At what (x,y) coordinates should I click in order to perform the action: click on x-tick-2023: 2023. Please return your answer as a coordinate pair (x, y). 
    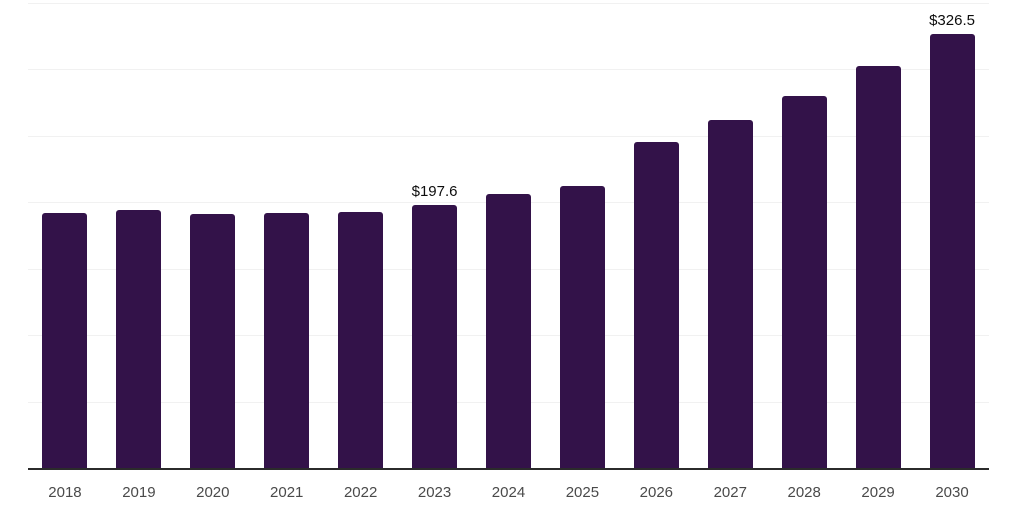
    Looking at the image, I should click on (434, 492).